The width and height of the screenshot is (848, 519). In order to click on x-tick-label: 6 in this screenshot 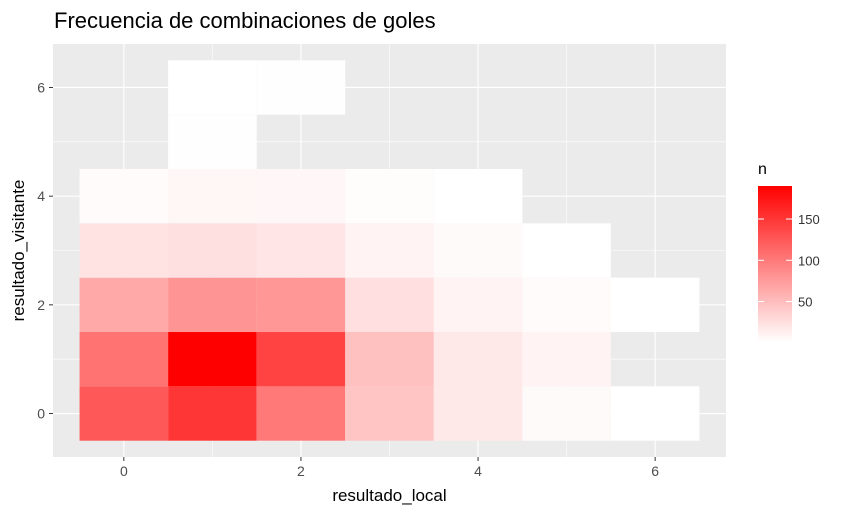, I will do `click(655, 471)`.